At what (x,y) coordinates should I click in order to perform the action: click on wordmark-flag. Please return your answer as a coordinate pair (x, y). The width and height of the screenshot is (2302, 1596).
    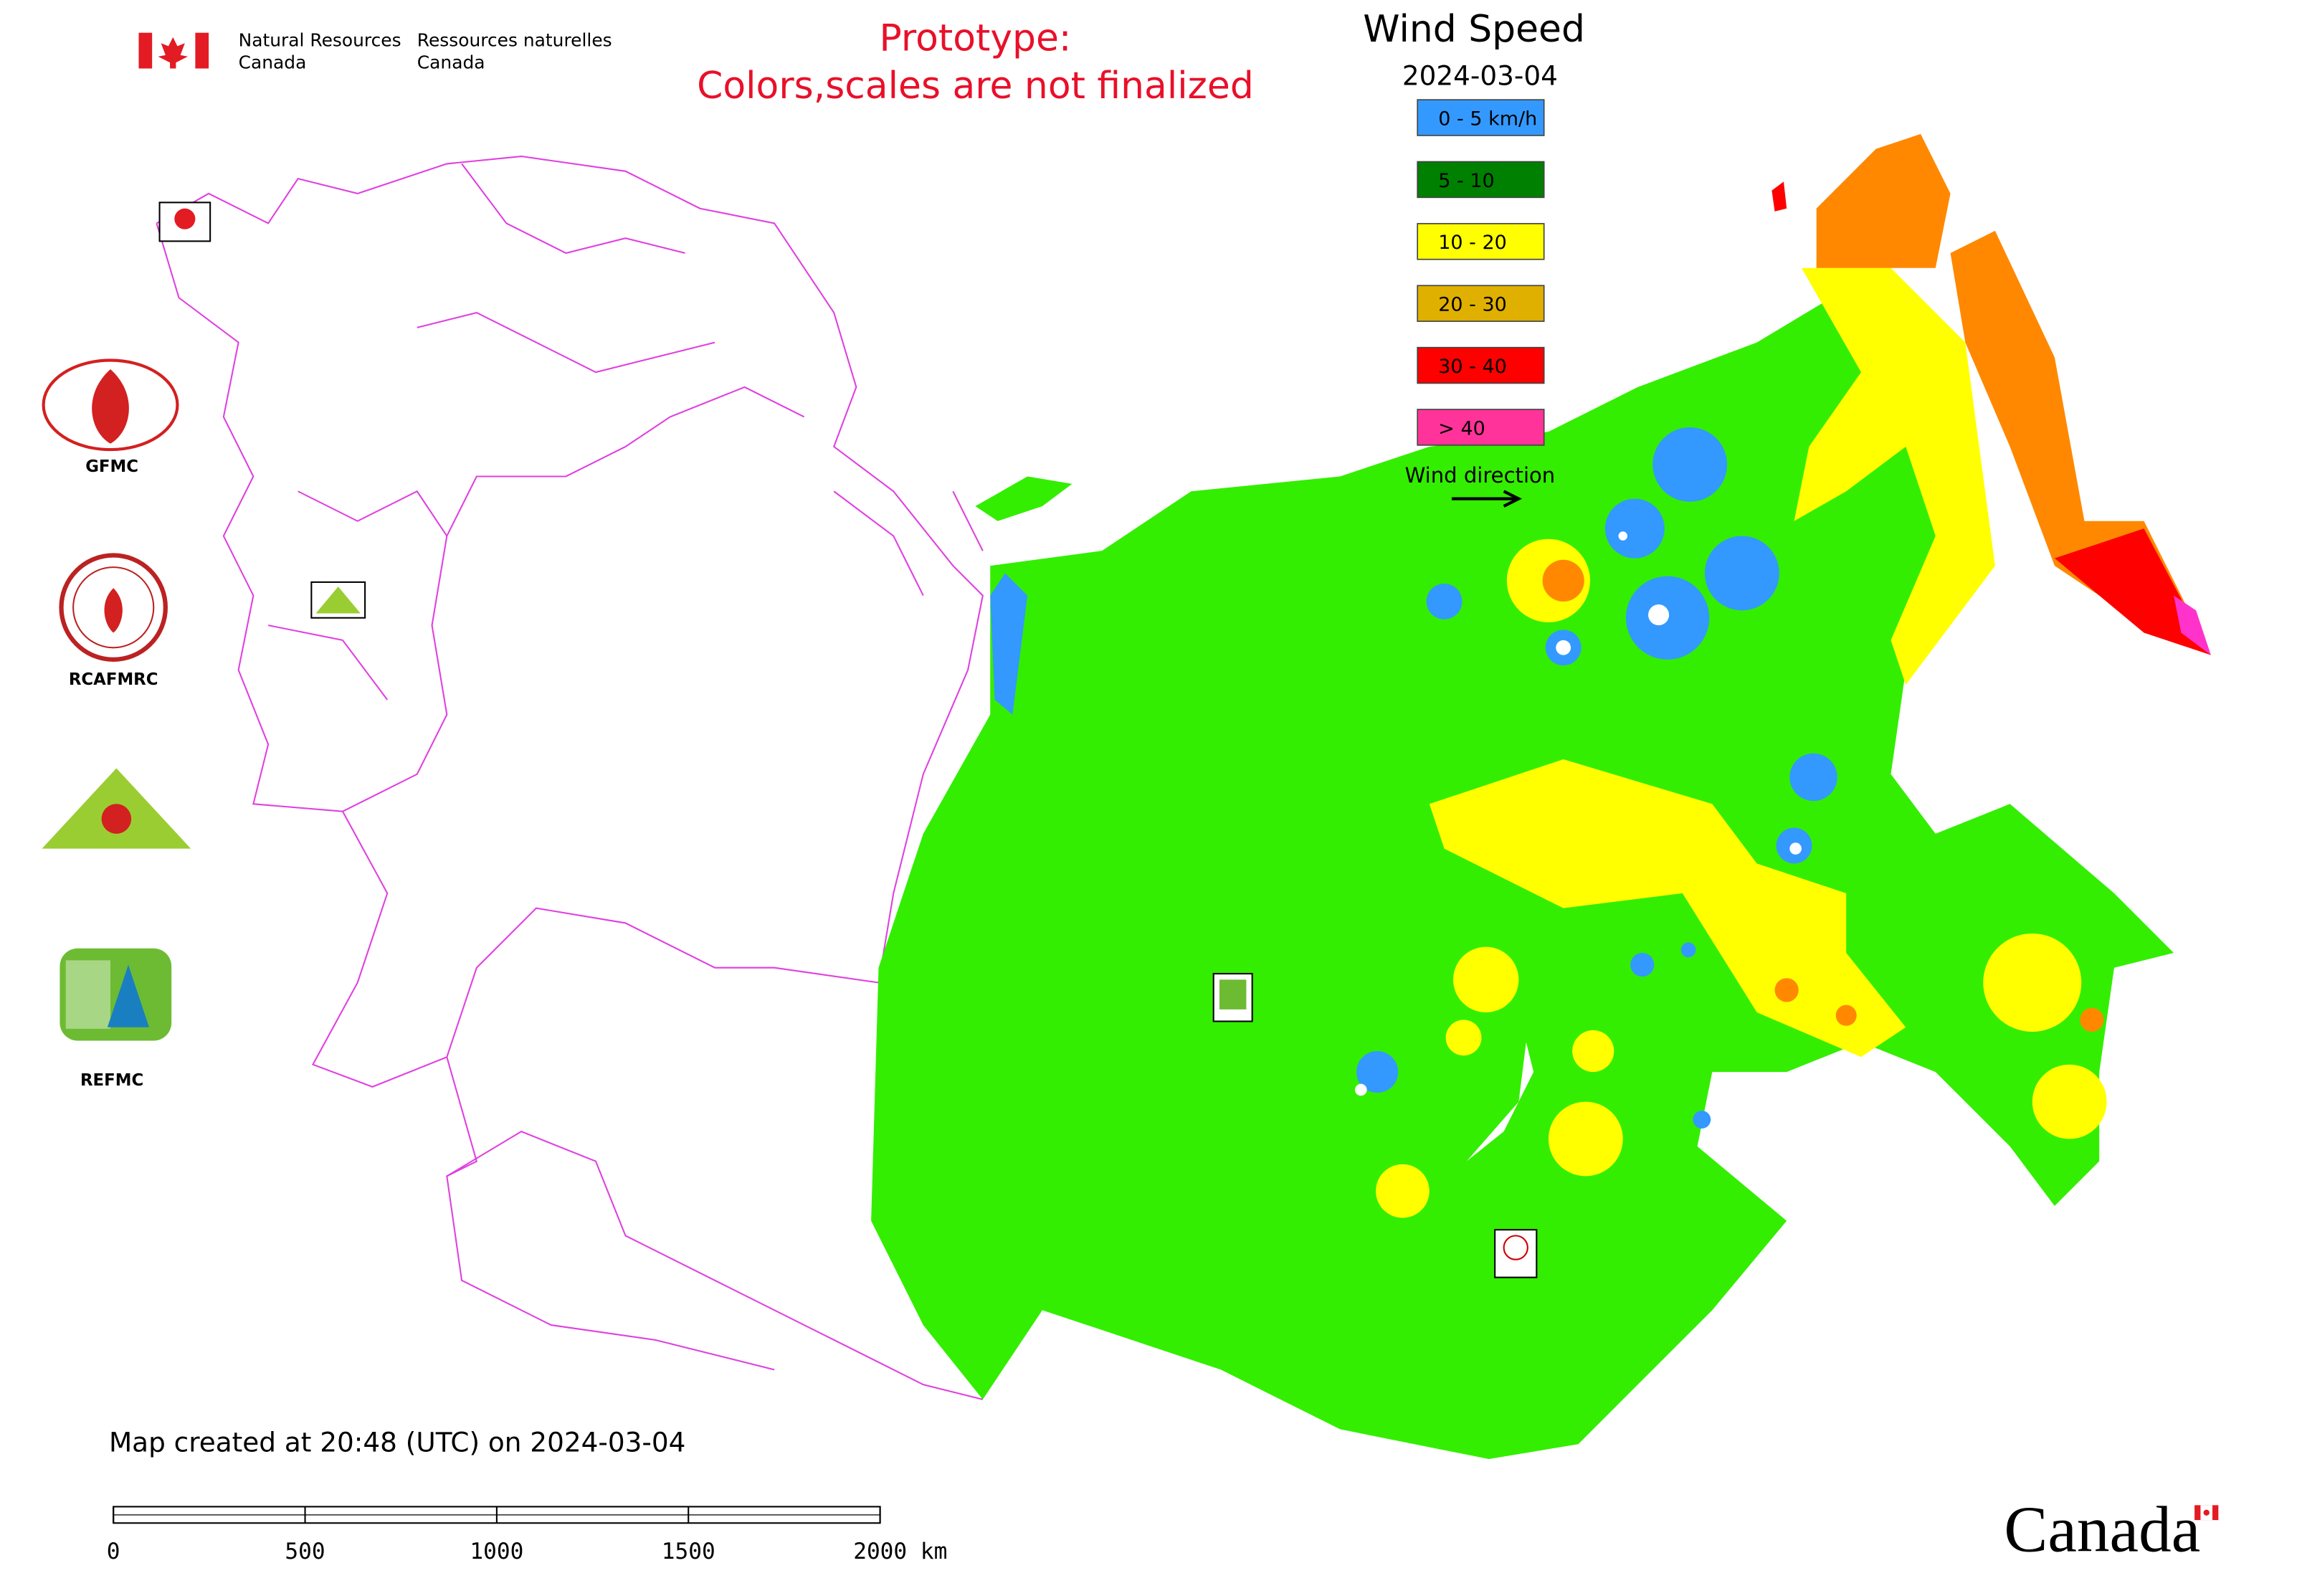
    Looking at the image, I should click on (2206, 1513).